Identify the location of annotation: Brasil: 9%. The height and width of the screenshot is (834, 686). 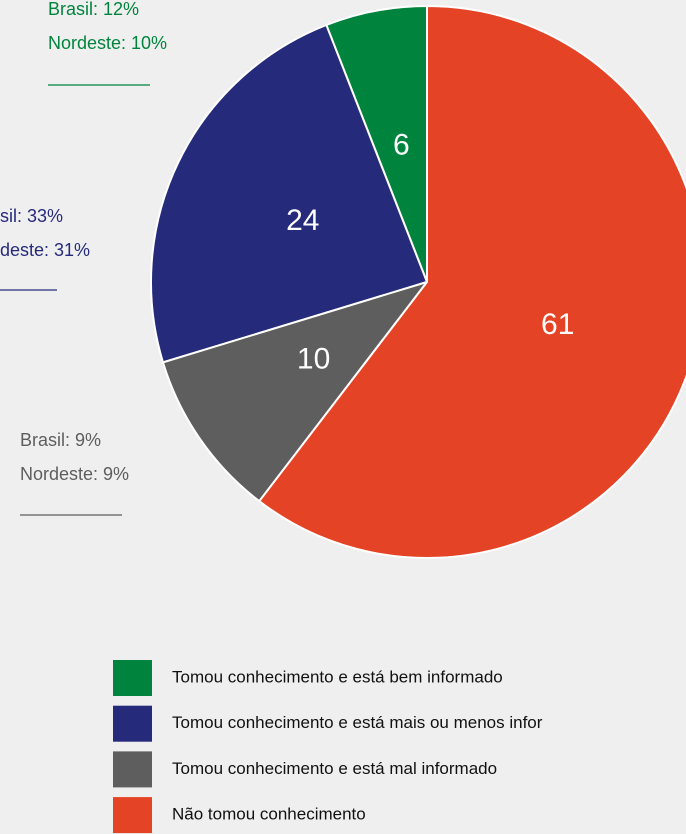
(60, 440).